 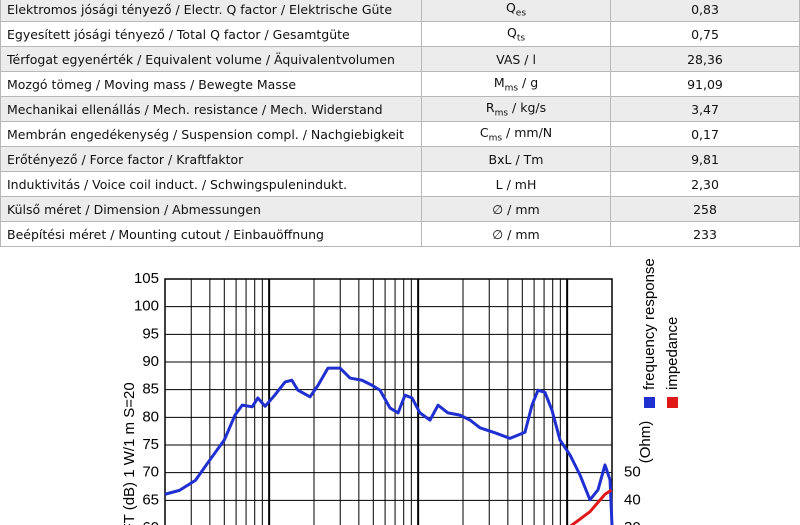 What do you see at coordinates (150, 416) in the screenshot?
I see `y-tick-label: 80` at bounding box center [150, 416].